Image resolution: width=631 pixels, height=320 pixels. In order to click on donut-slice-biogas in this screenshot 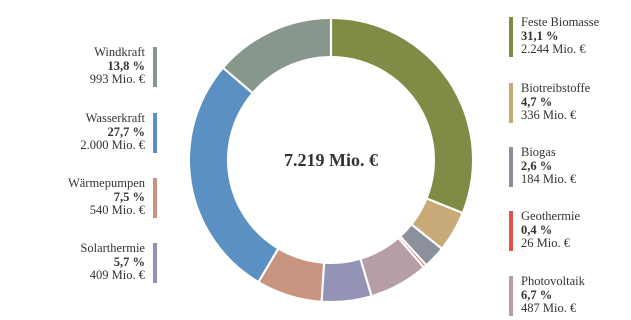, I will do `click(421, 244)`.